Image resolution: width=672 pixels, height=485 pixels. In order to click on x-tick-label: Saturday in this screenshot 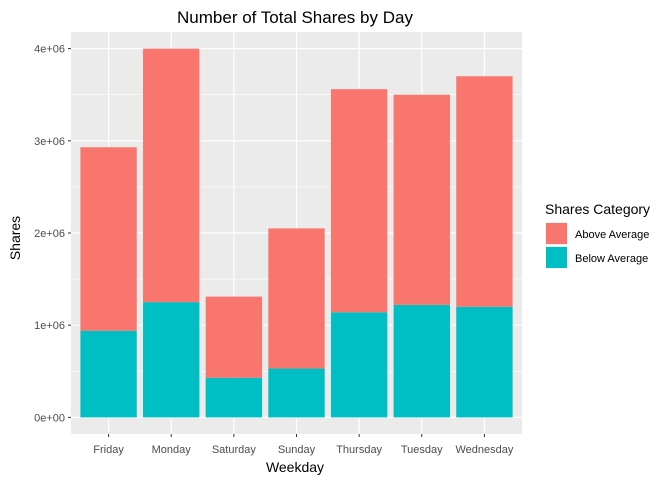, I will do `click(234, 450)`.